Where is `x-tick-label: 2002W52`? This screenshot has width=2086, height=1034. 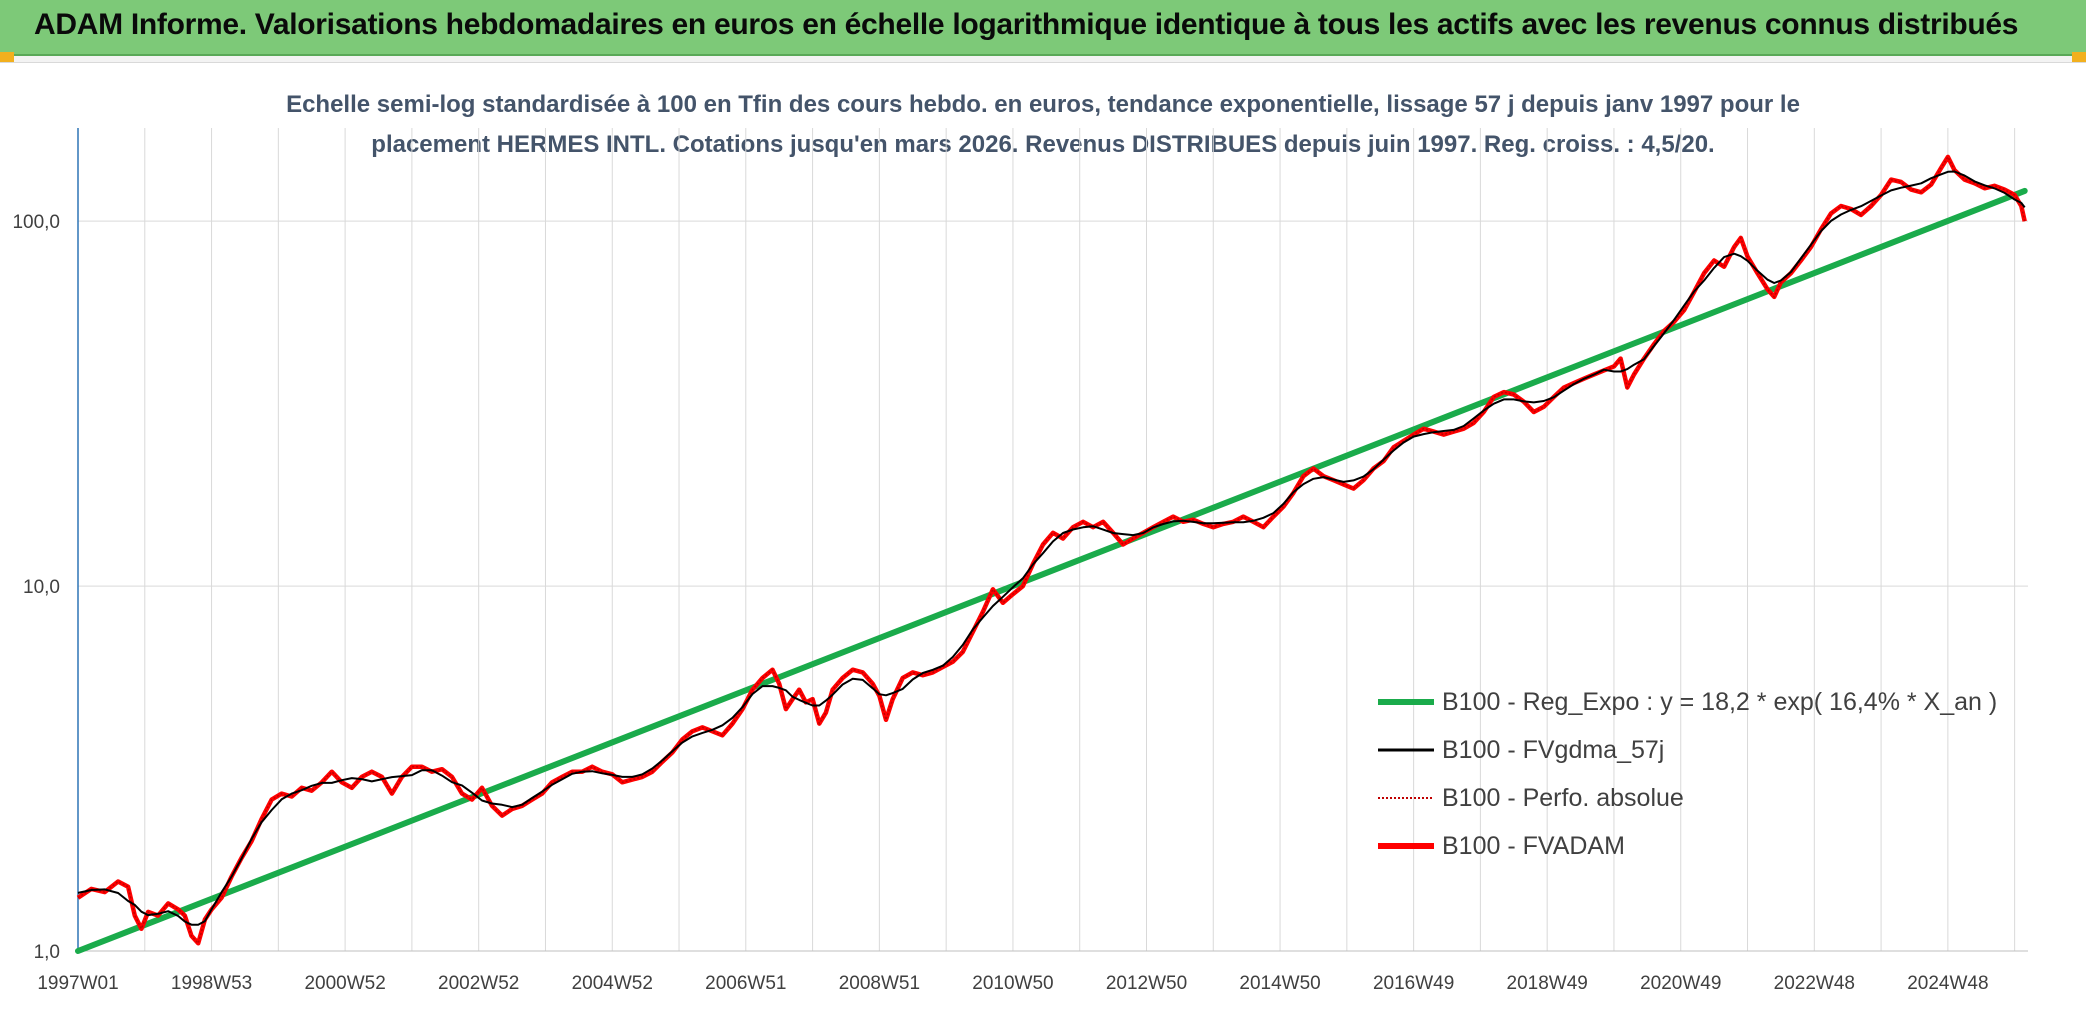
x-tick-label: 2002W52 is located at coordinates (478, 983).